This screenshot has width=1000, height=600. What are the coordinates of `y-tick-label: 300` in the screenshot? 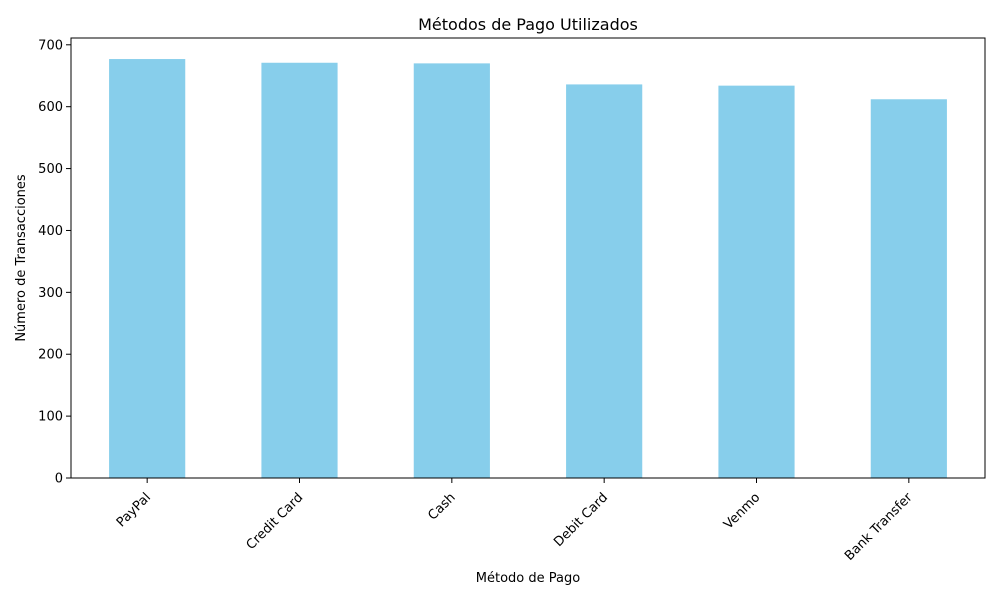 It's located at (50, 293).